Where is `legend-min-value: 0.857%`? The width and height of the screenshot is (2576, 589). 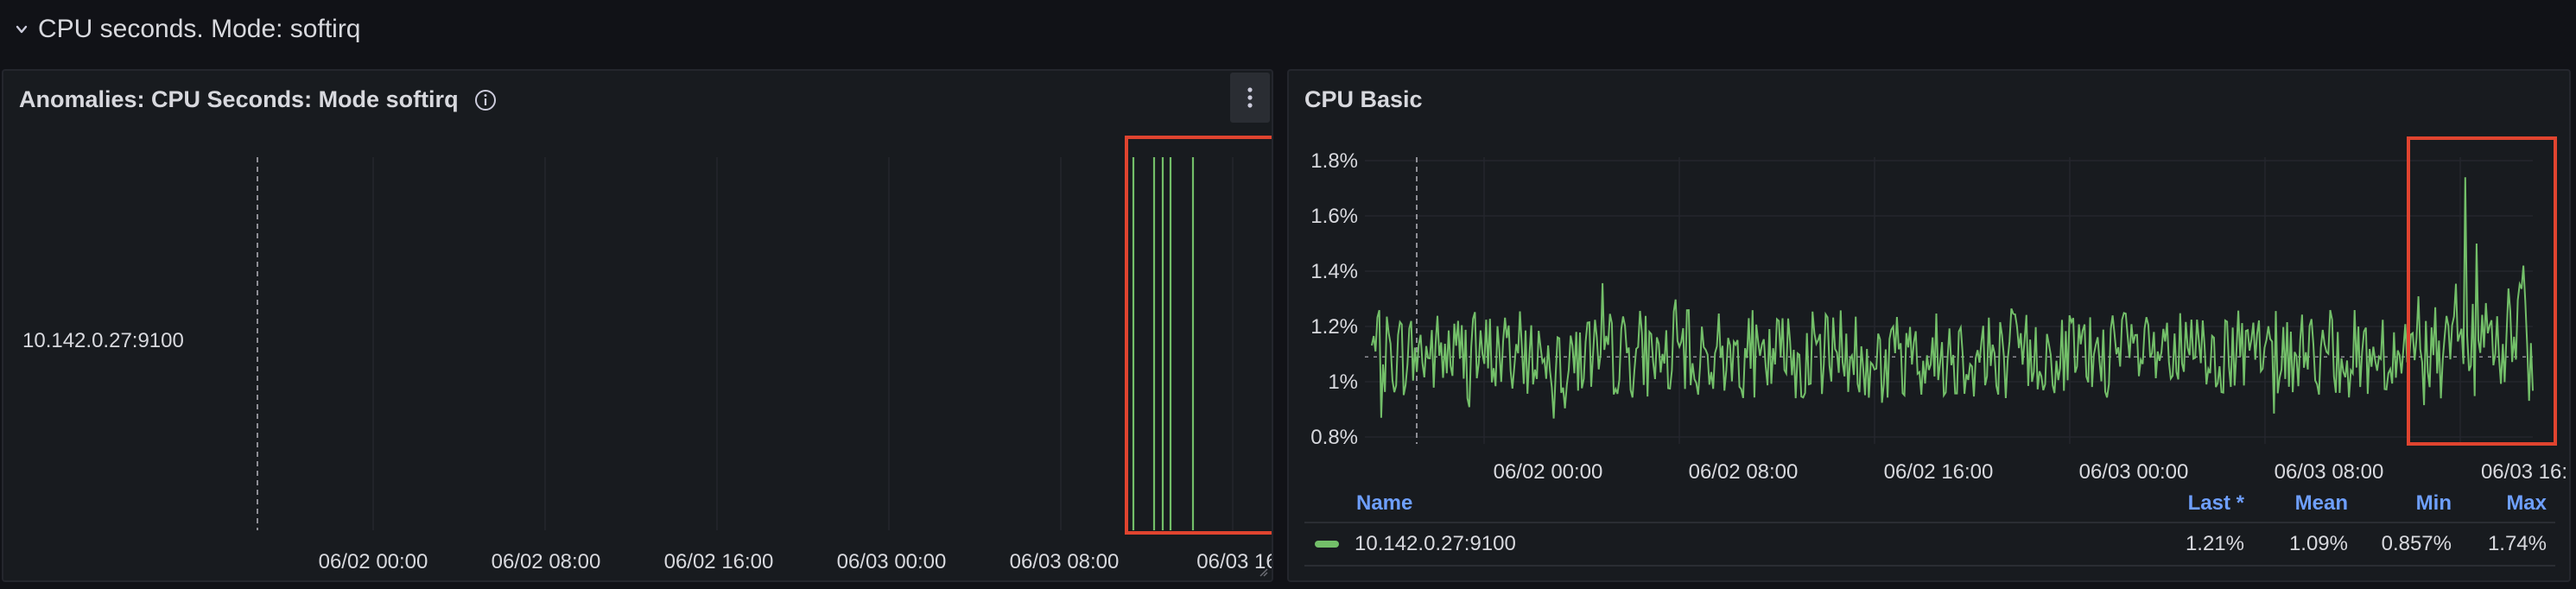
legend-min-value: 0.857% is located at coordinates (2416, 544).